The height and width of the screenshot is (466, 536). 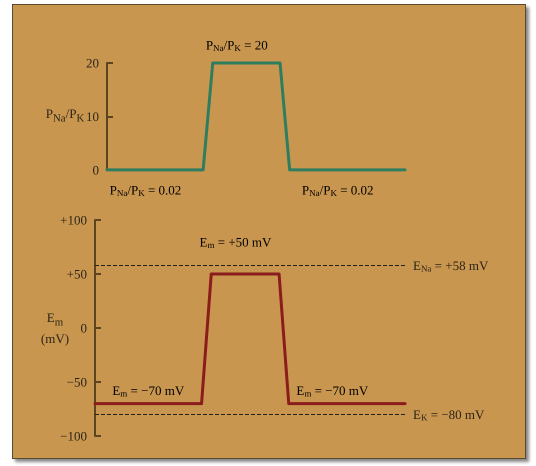 I want to click on y-tick-label: 20, so click(x=92, y=63).